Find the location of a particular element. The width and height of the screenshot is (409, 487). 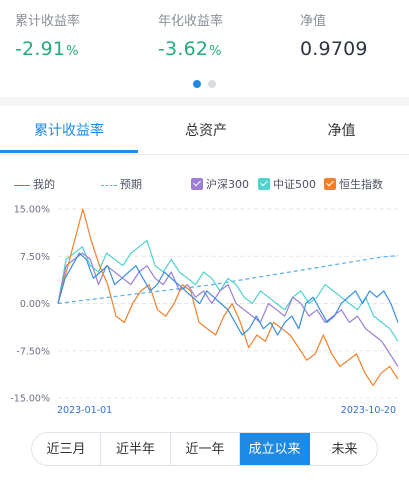

legend-hang-seng: 恒生指数 is located at coordinates (353, 185).